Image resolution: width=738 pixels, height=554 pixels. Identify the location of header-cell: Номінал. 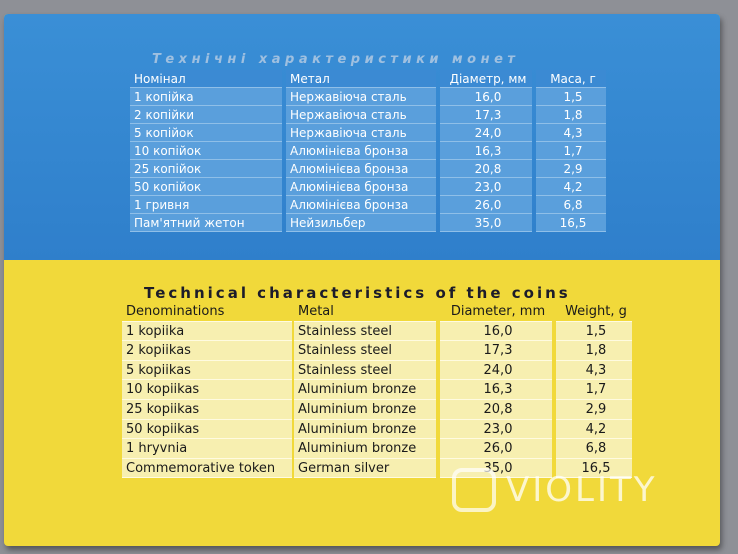
(206, 79).